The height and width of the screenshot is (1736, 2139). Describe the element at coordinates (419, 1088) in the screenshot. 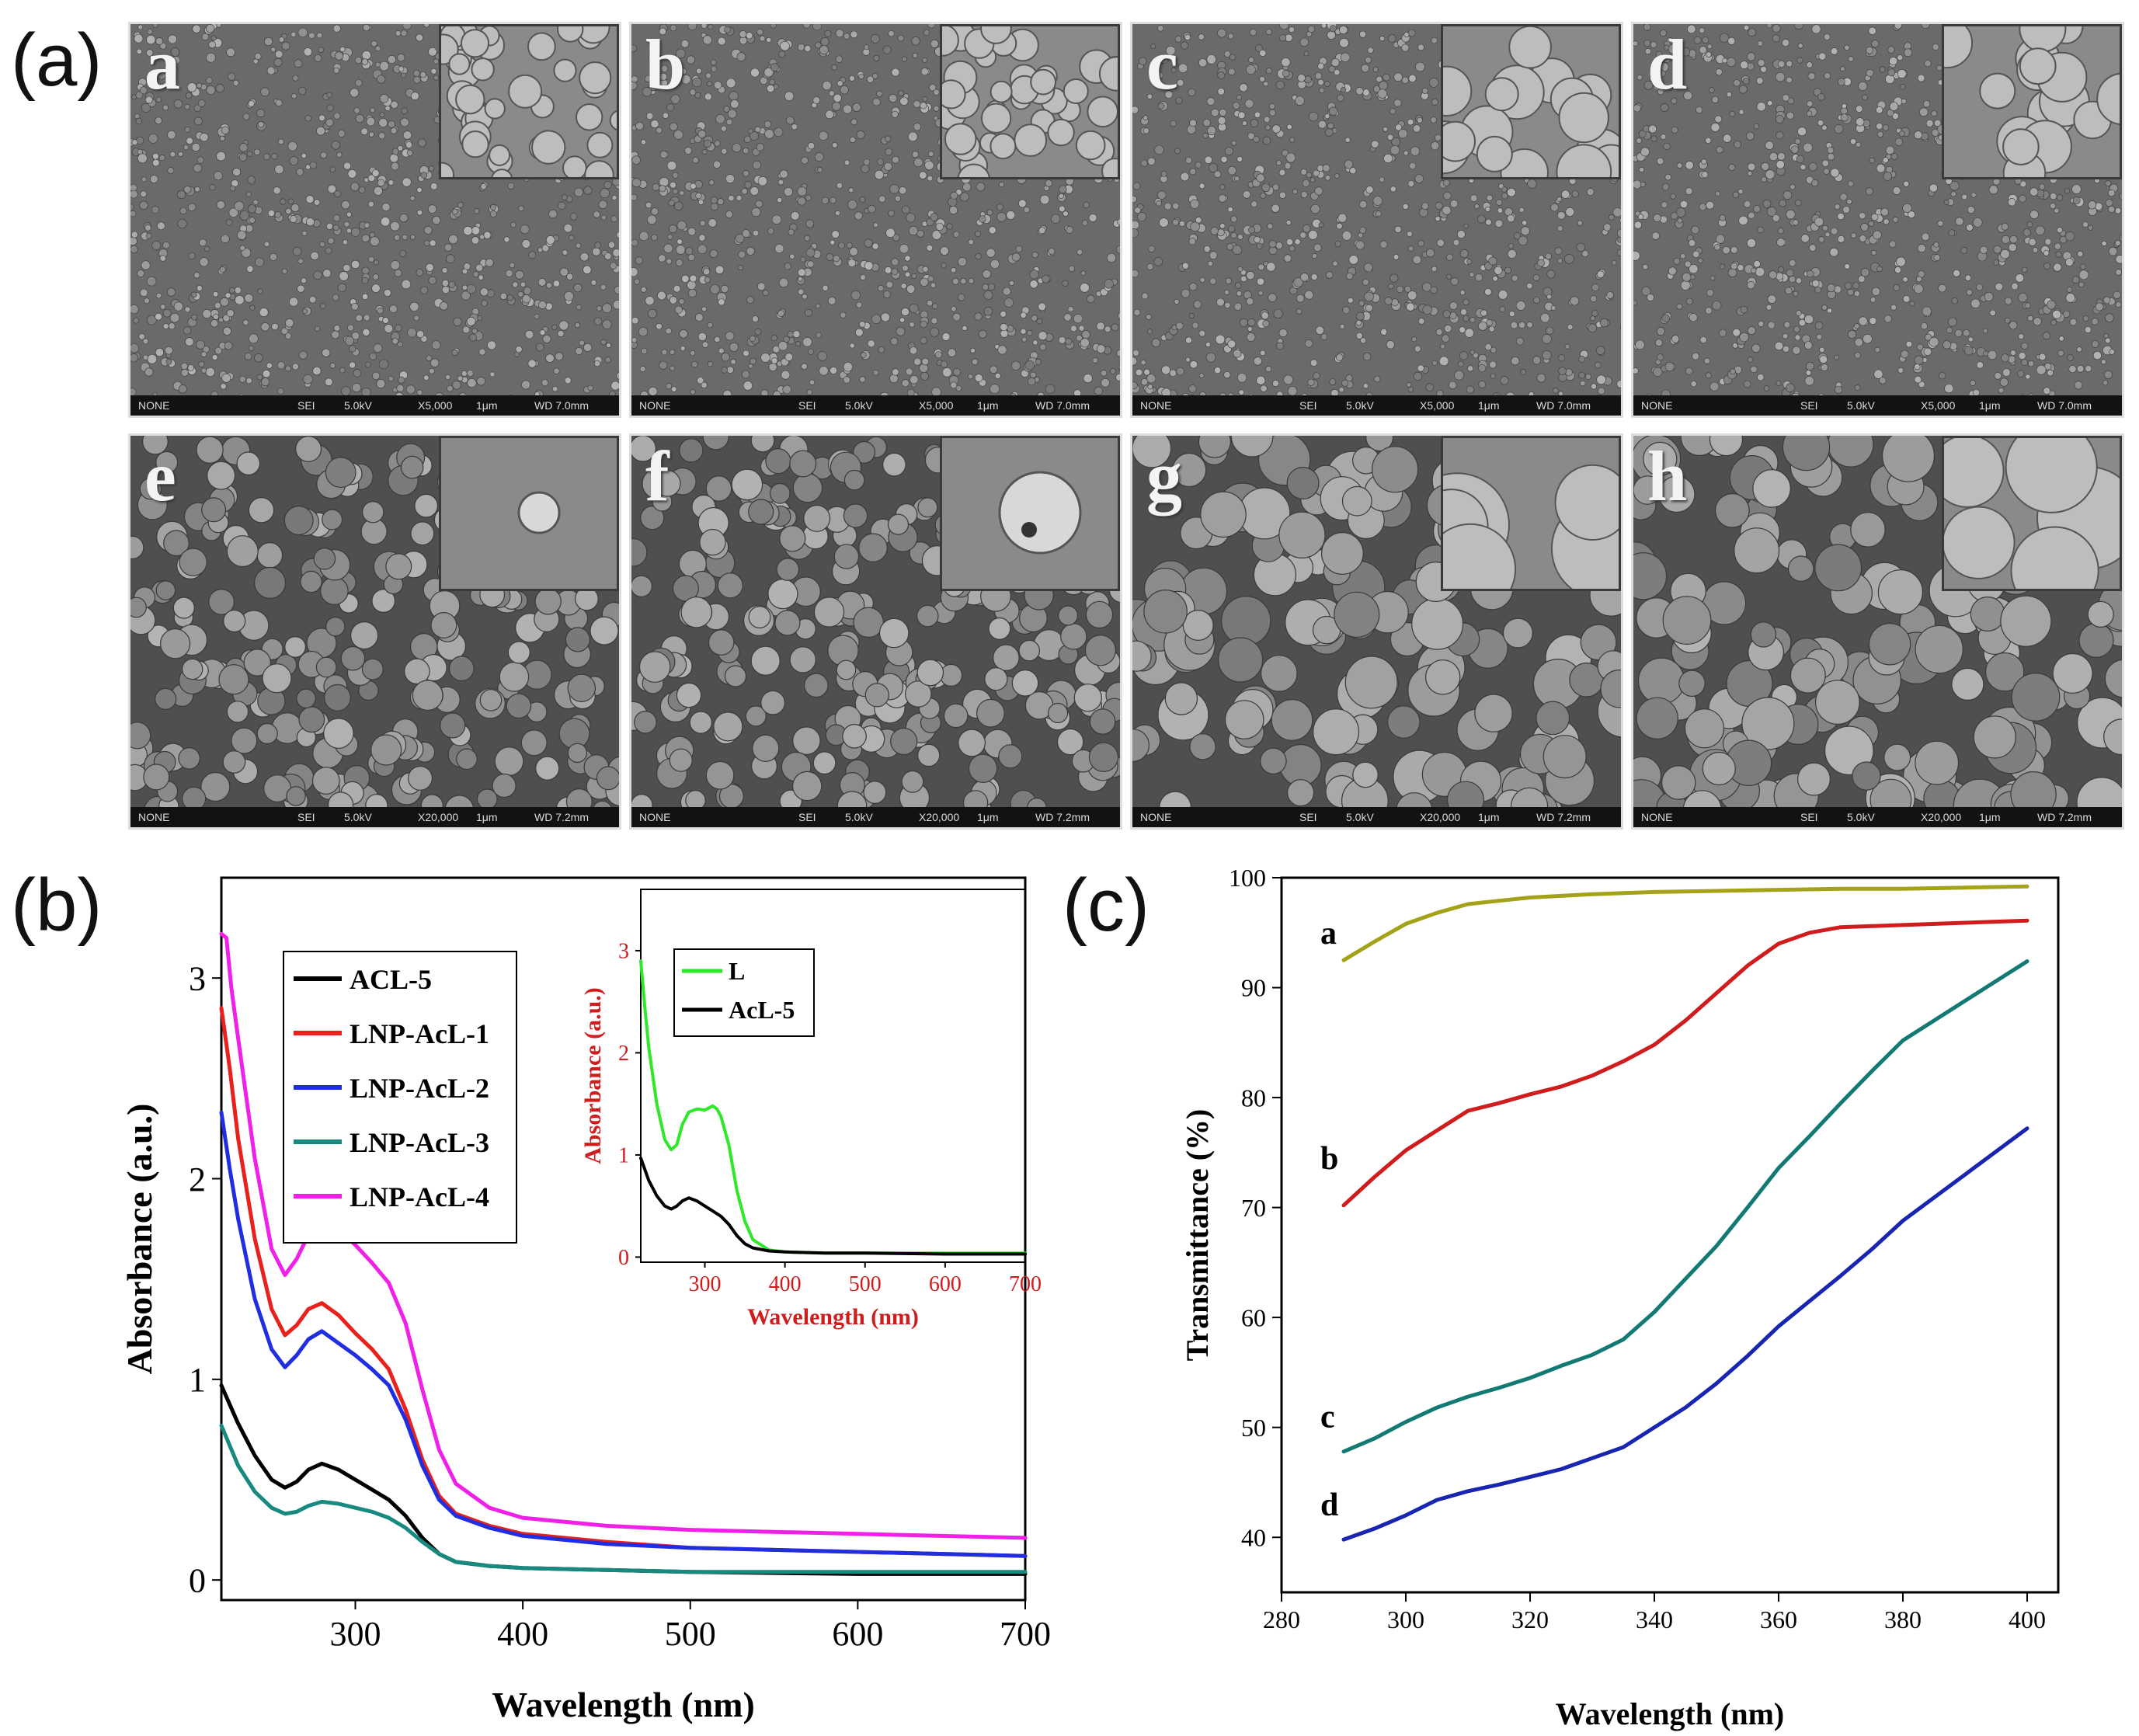

I see `b-legend-label: LNP-AcL-2` at that location.